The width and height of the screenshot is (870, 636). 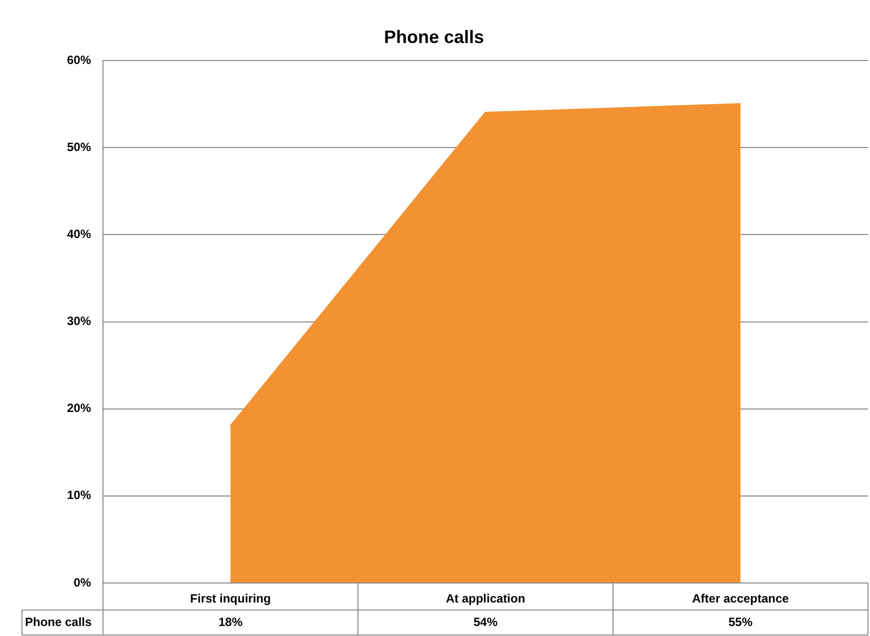 I want to click on y-tick-label: 60%, so click(x=79, y=59).